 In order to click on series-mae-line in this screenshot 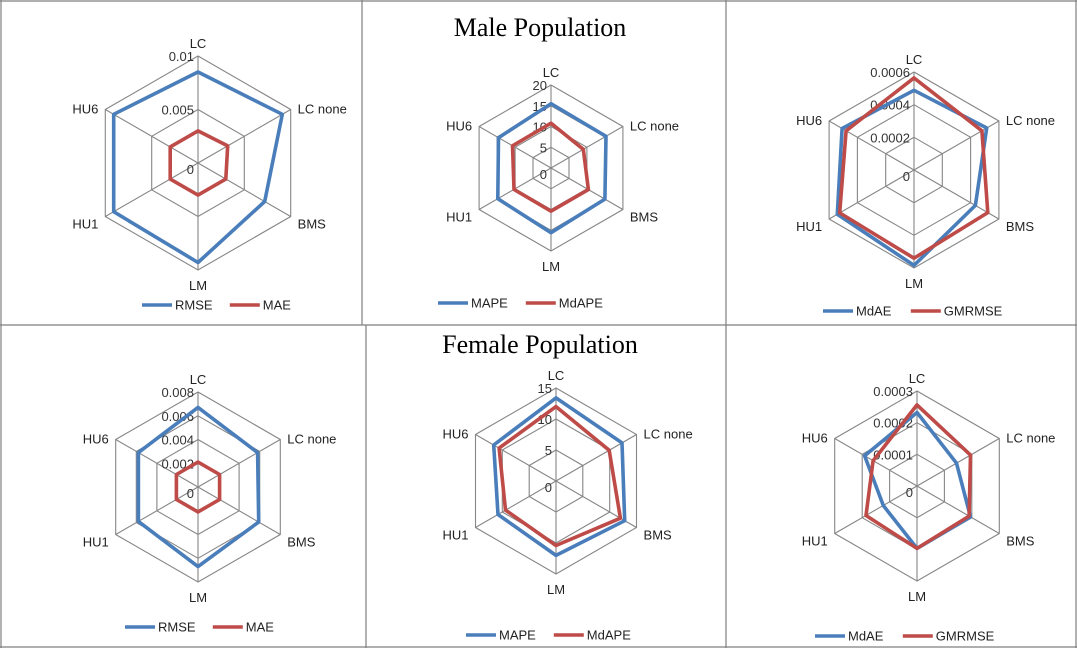, I will do `click(198, 487)`.